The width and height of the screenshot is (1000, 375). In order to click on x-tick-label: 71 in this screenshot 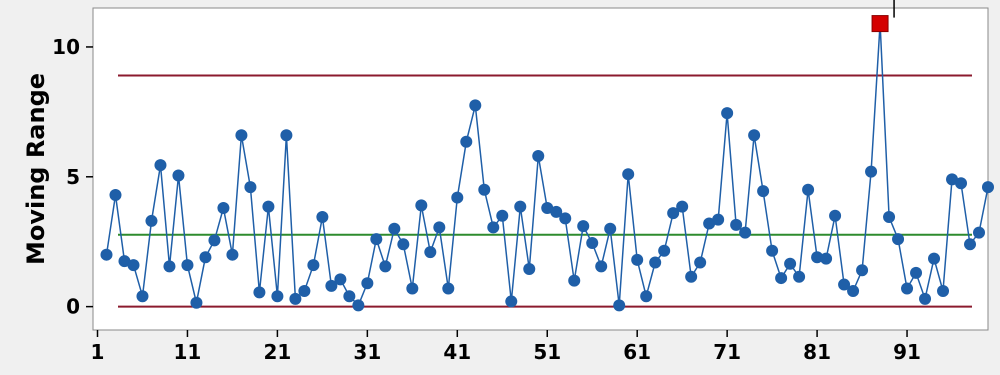, I will do `click(727, 352)`.